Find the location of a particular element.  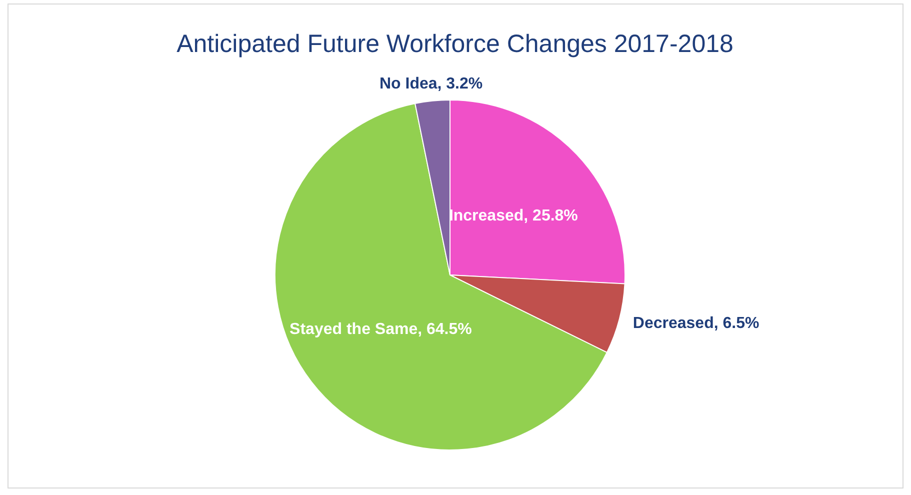

chart-title: Anticipated Future Workforce Changes 2017-2018 is located at coordinates (455, 44).